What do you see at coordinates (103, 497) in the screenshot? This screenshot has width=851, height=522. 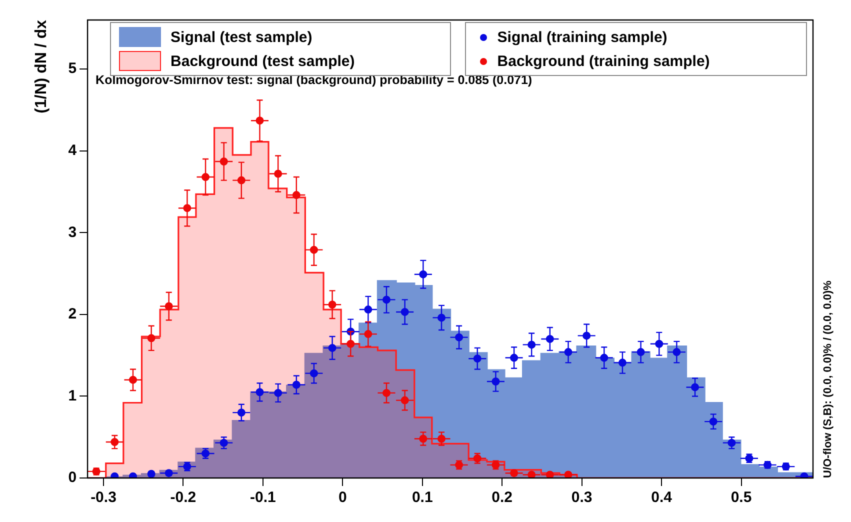 I see `x-tick-label: -0.3` at bounding box center [103, 497].